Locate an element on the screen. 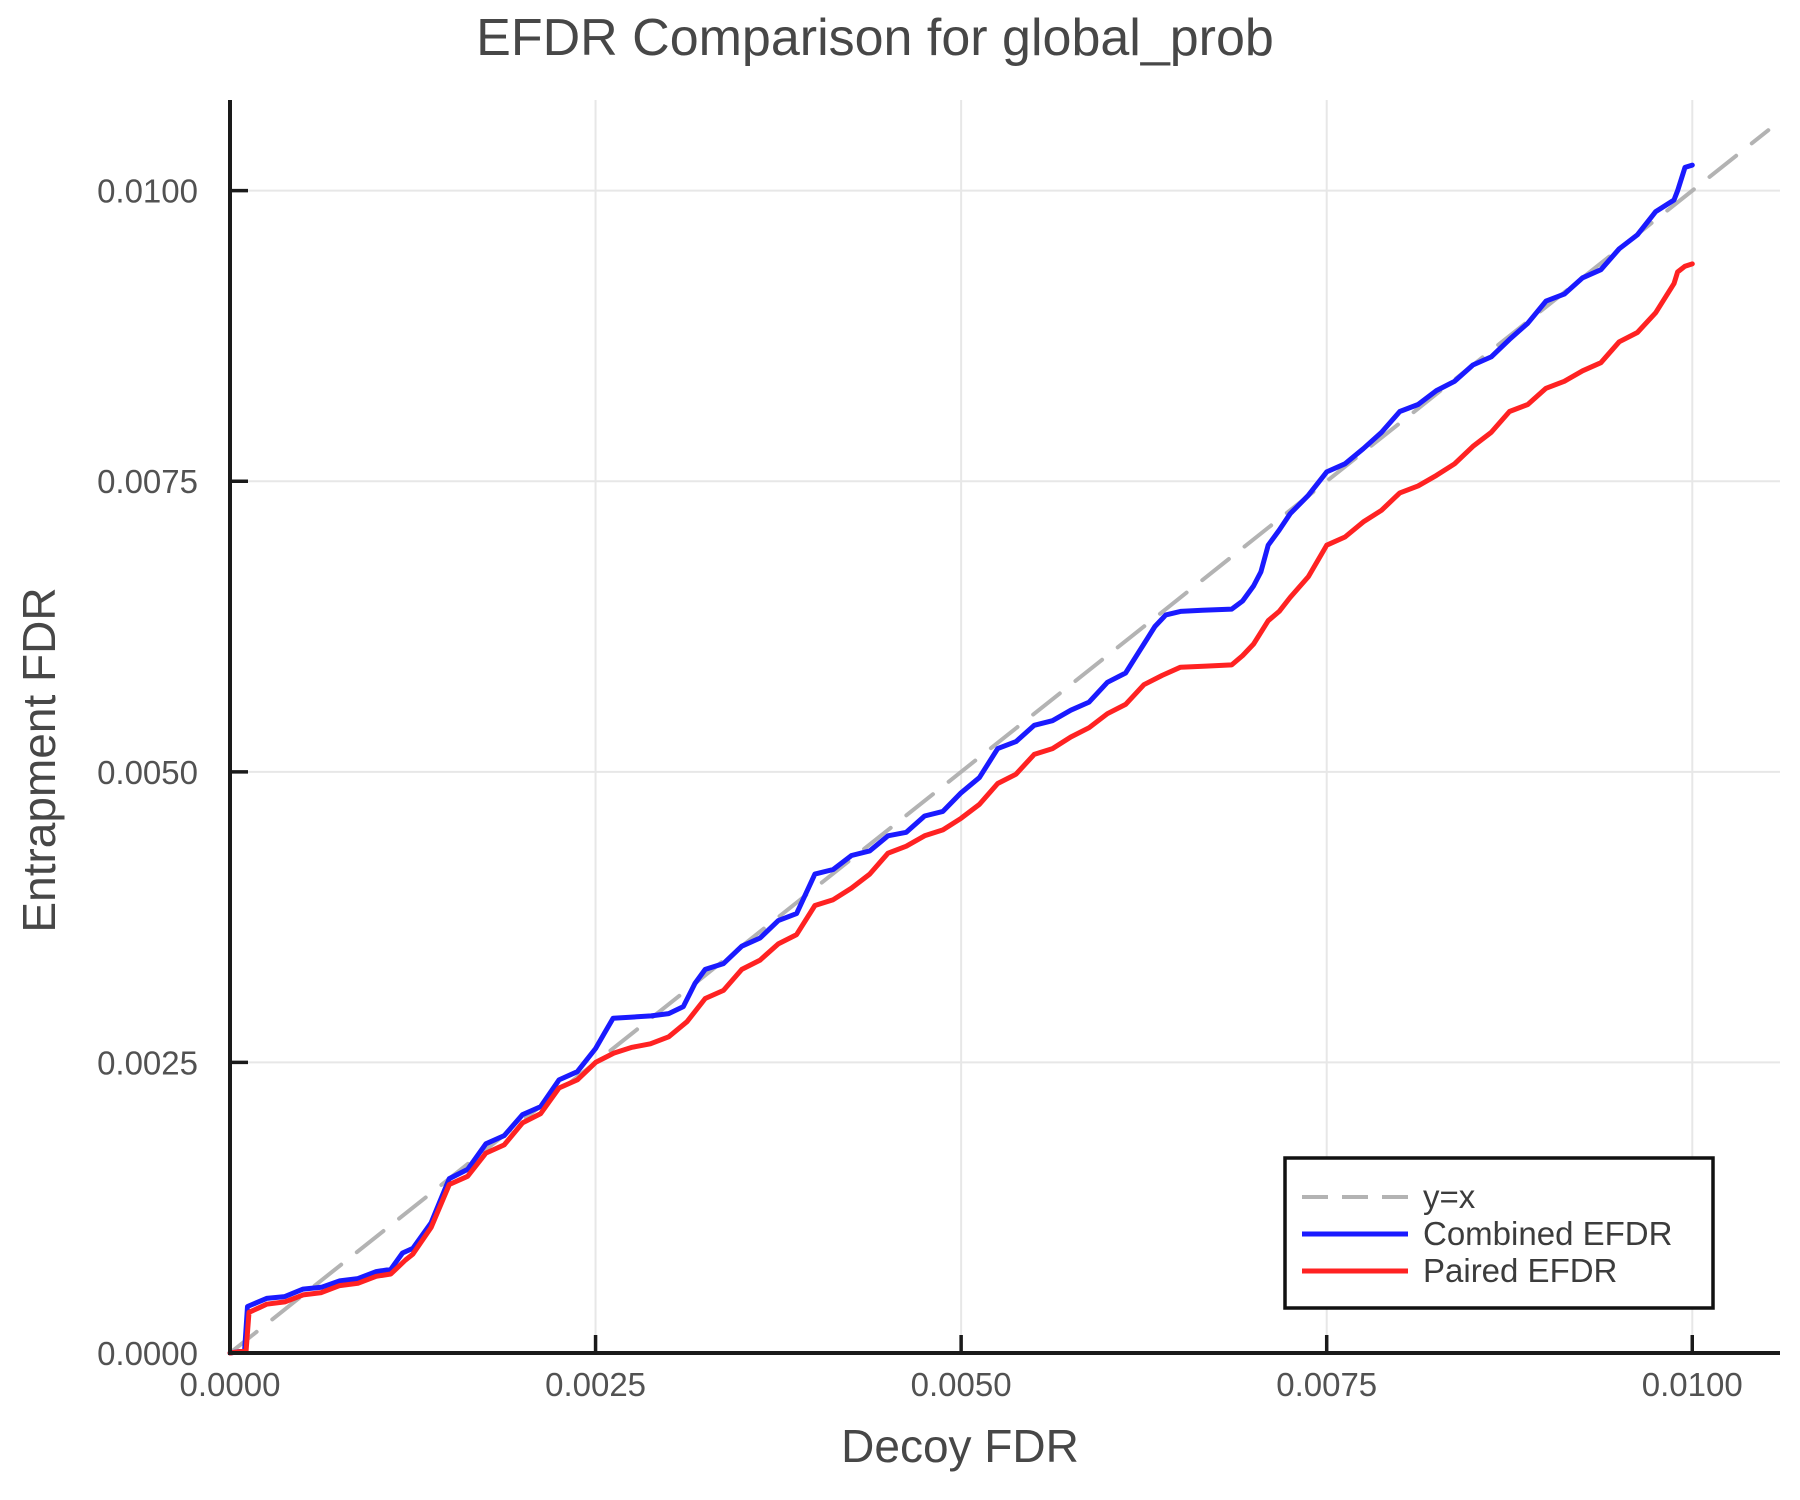 The width and height of the screenshot is (1800, 1500). legend-label-yx: y=x is located at coordinates (1449, 1196).